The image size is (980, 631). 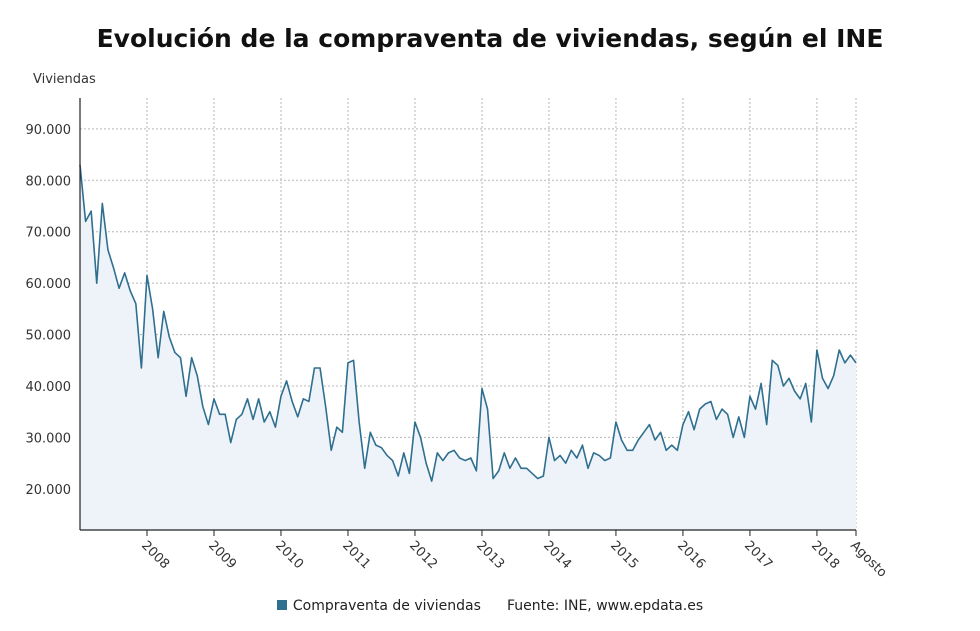 I want to click on x-tick-label: 2012, so click(x=423, y=555).